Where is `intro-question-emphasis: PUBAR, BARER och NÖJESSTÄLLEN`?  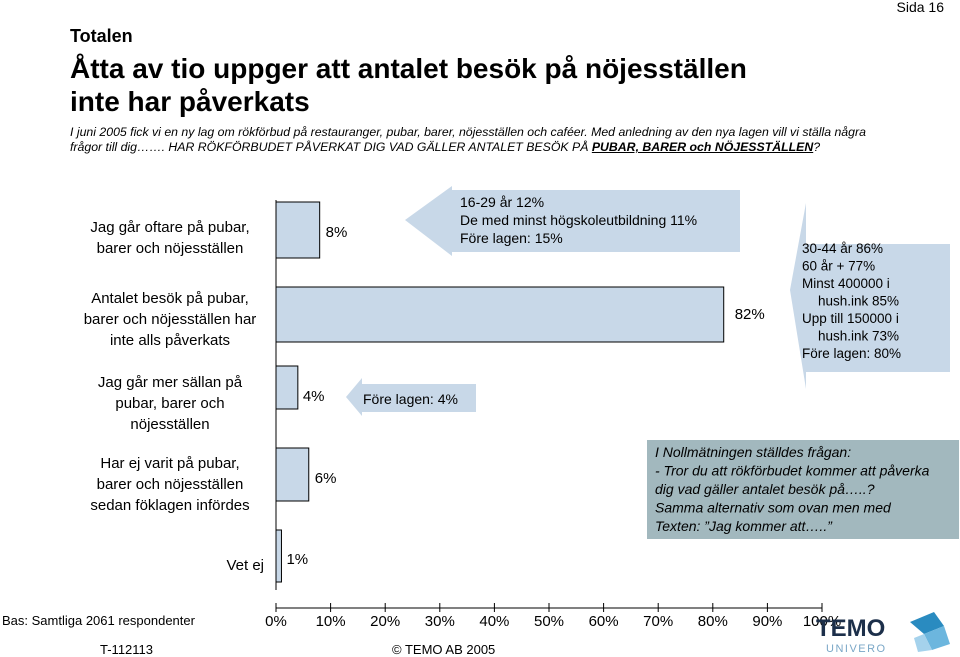
intro-question-emphasis: PUBAR, BARER och NÖJESSTÄLLEN is located at coordinates (702, 147).